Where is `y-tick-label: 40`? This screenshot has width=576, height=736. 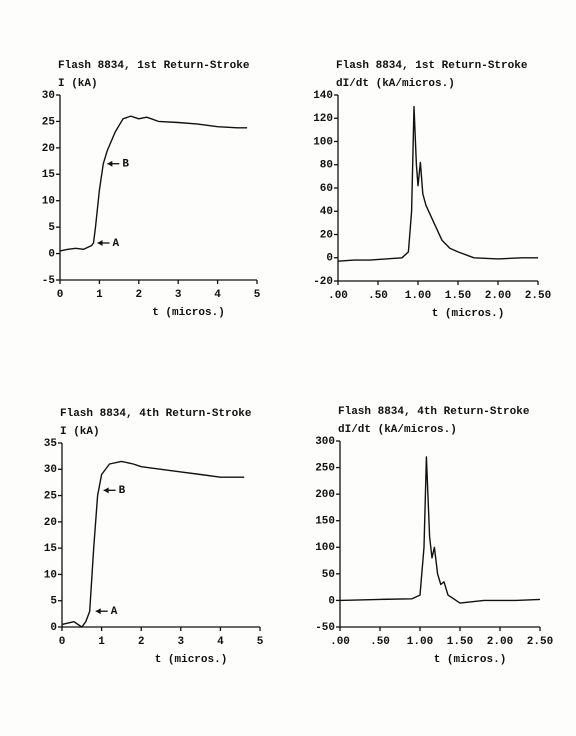
y-tick-label: 40 is located at coordinates (326, 212).